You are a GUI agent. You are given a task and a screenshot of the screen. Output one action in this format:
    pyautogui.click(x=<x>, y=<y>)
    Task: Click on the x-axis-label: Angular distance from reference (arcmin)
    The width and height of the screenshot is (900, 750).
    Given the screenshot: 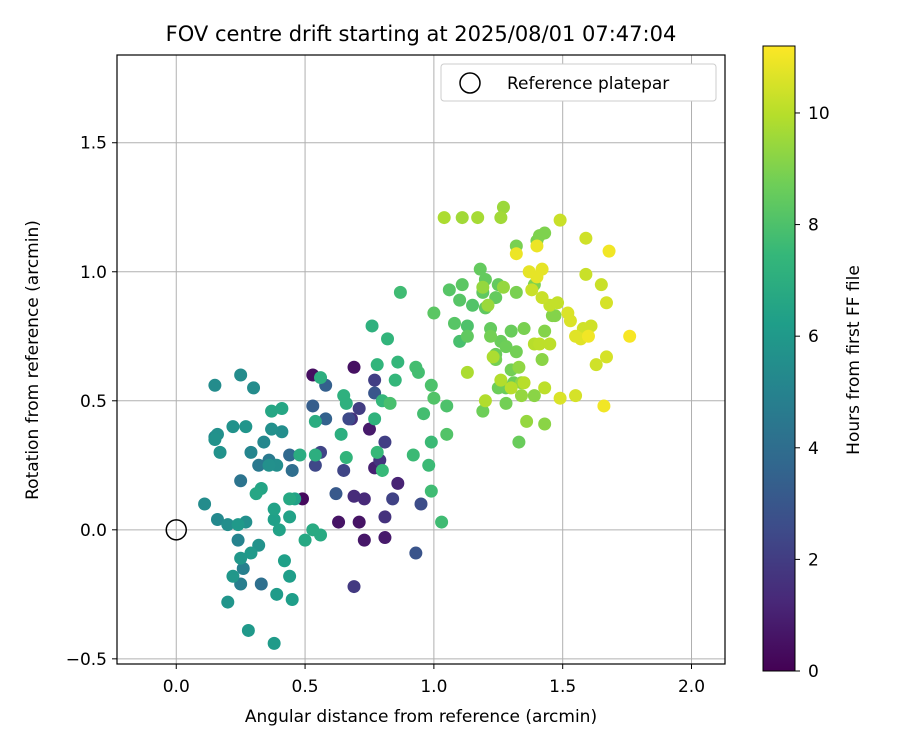 What is the action you would take?
    pyautogui.click(x=421, y=717)
    